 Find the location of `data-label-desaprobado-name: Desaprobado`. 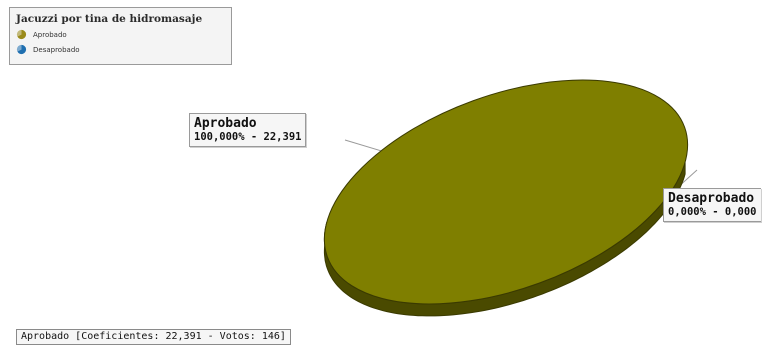

data-label-desaprobado-name: Desaprobado is located at coordinates (711, 198).